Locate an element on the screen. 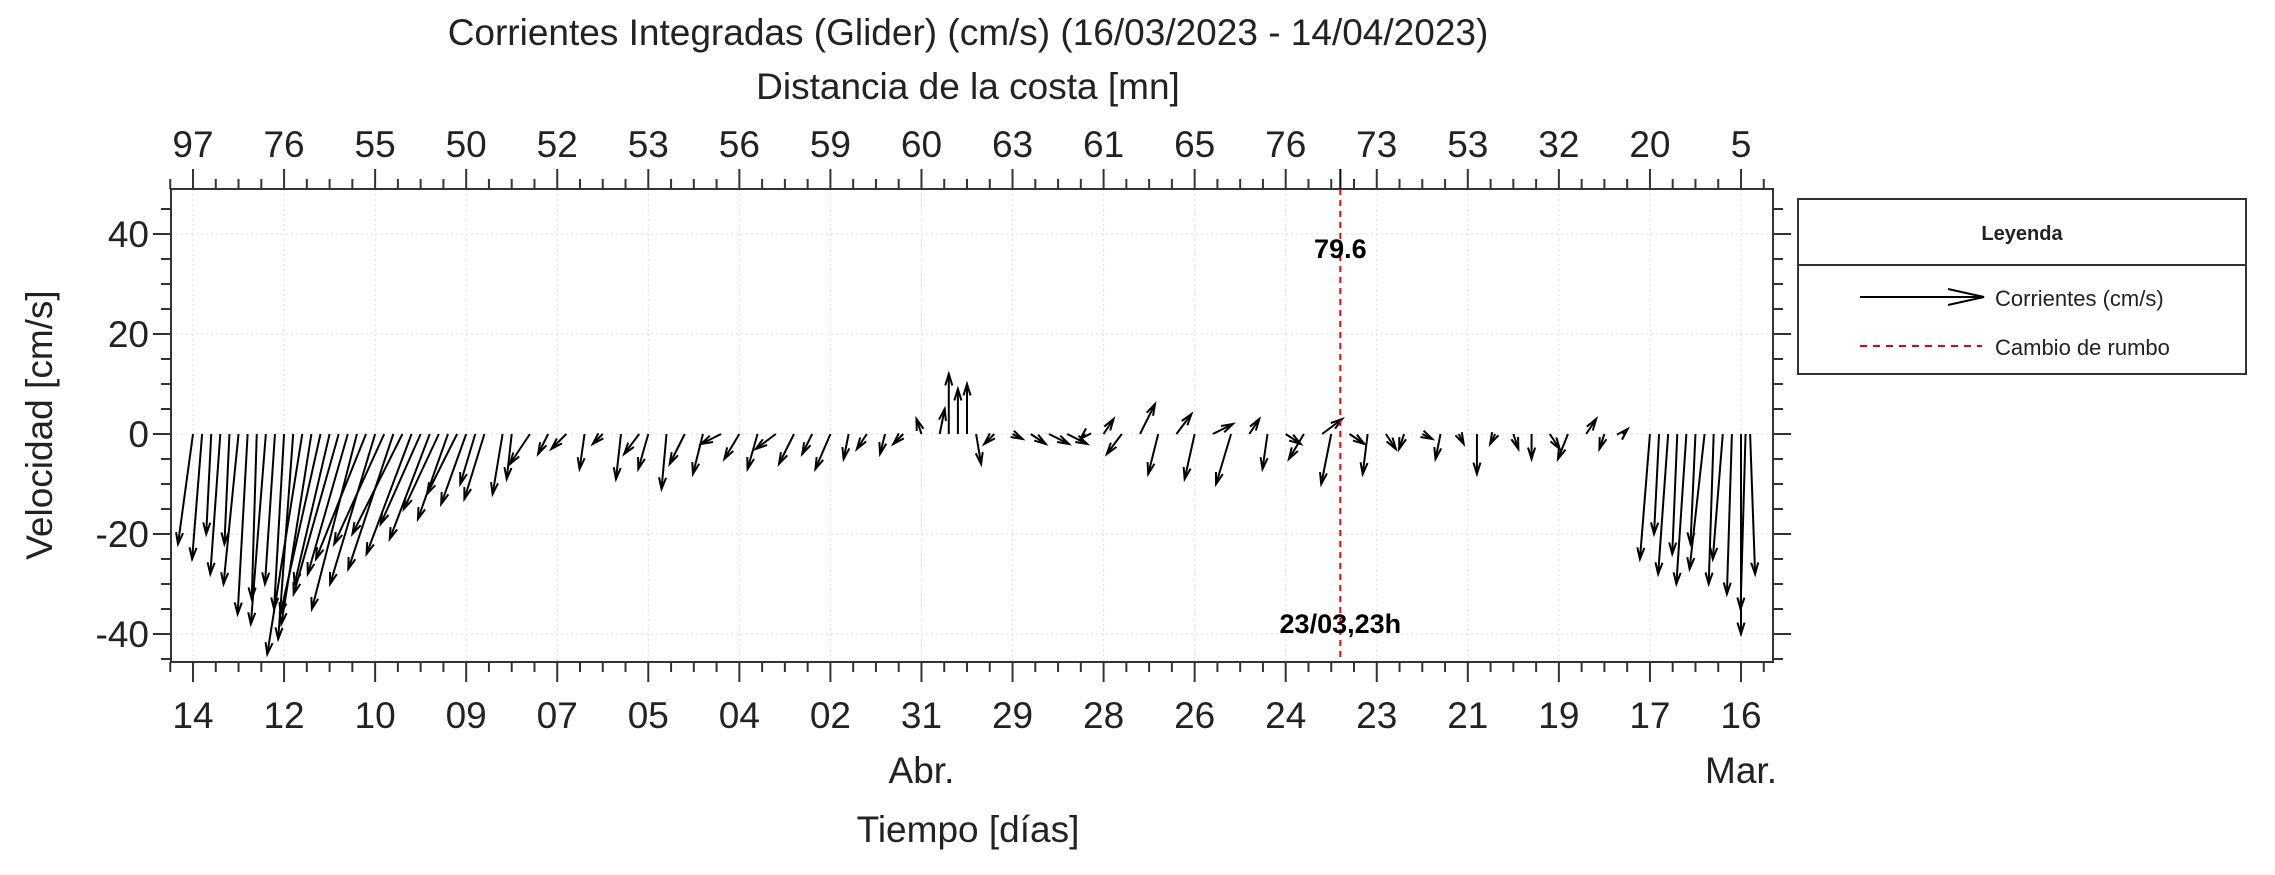 The width and height of the screenshot is (2275, 875). top-tick-label: 61 is located at coordinates (1103, 144).